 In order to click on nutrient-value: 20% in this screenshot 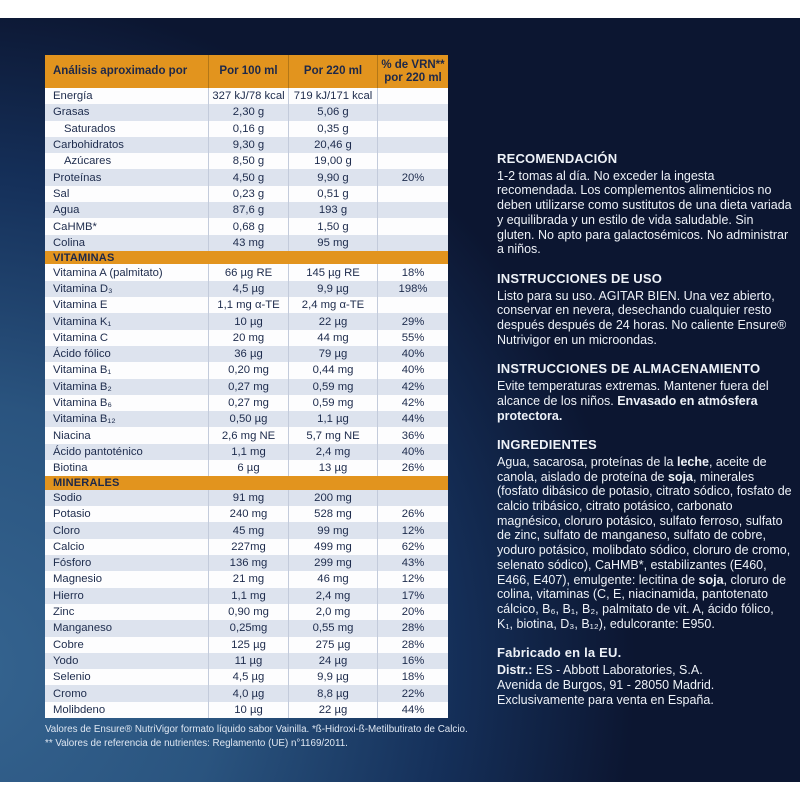, I will do `click(412, 612)`.